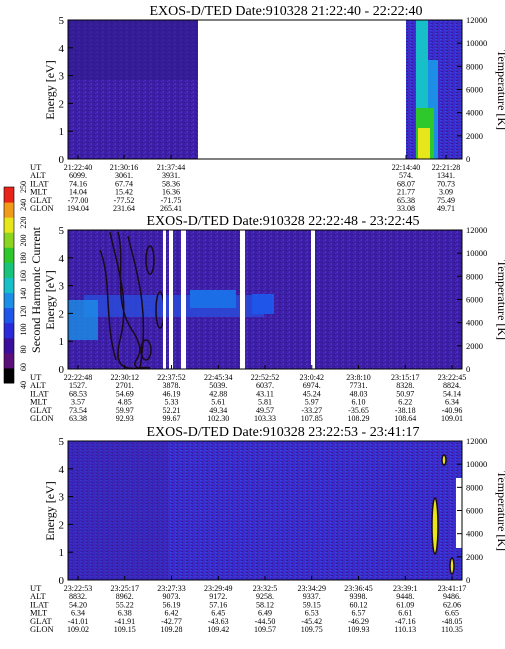 Image resolution: width=505 pixels, height=649 pixels. Describe the element at coordinates (23, 330) in the screenshot. I see `colorbar-tick-label: 100` at that location.